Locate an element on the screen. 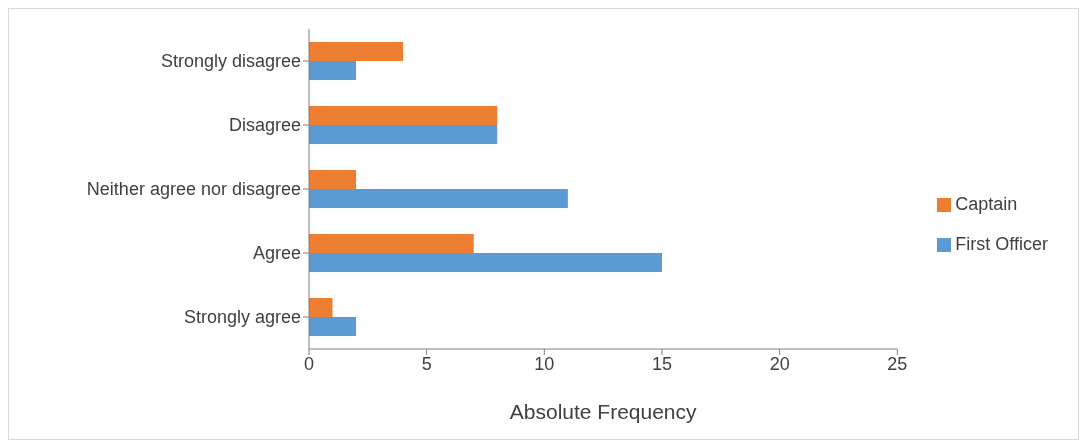 The image size is (1087, 448). legend-label: First Officer is located at coordinates (1001, 244).